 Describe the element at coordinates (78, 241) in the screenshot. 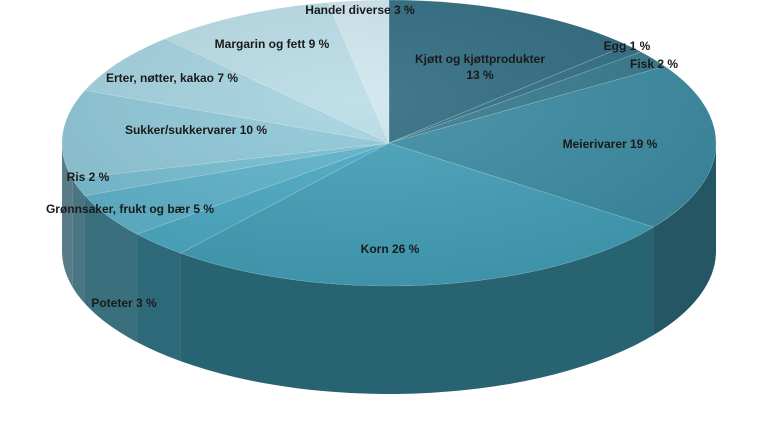

I see `pie-side-ris` at that location.